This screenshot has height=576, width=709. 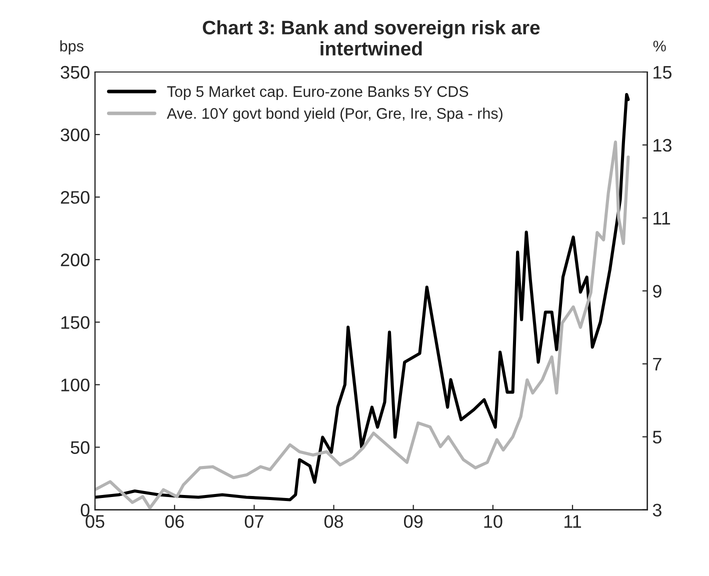 I want to click on legend-label: Top 5 Market cap. Euro-zone Banks 5Y CDS, so click(x=317, y=93).